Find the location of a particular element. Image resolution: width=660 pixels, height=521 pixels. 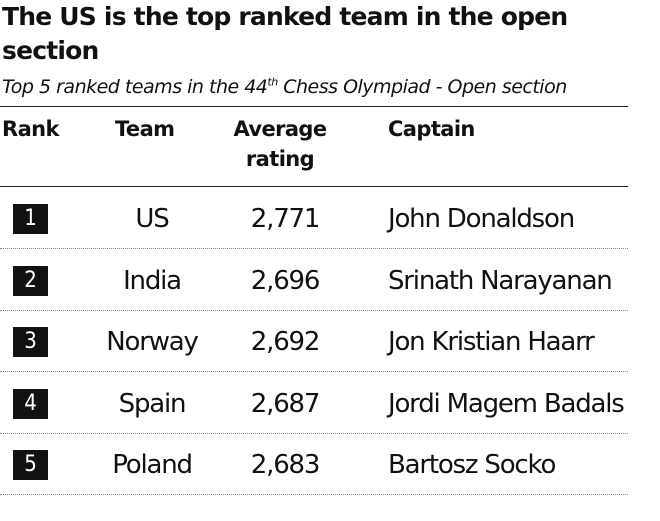

average-rating-cell: 2,687 is located at coordinates (285, 403).